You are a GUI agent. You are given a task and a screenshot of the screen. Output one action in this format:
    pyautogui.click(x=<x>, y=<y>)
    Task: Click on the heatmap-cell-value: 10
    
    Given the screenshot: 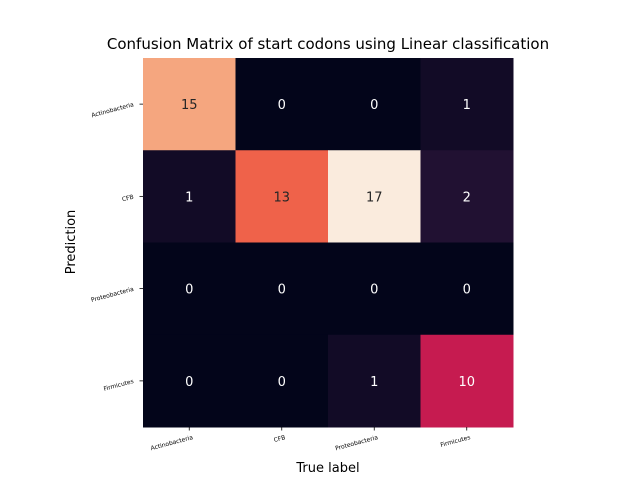 What is the action you would take?
    pyautogui.click(x=466, y=382)
    